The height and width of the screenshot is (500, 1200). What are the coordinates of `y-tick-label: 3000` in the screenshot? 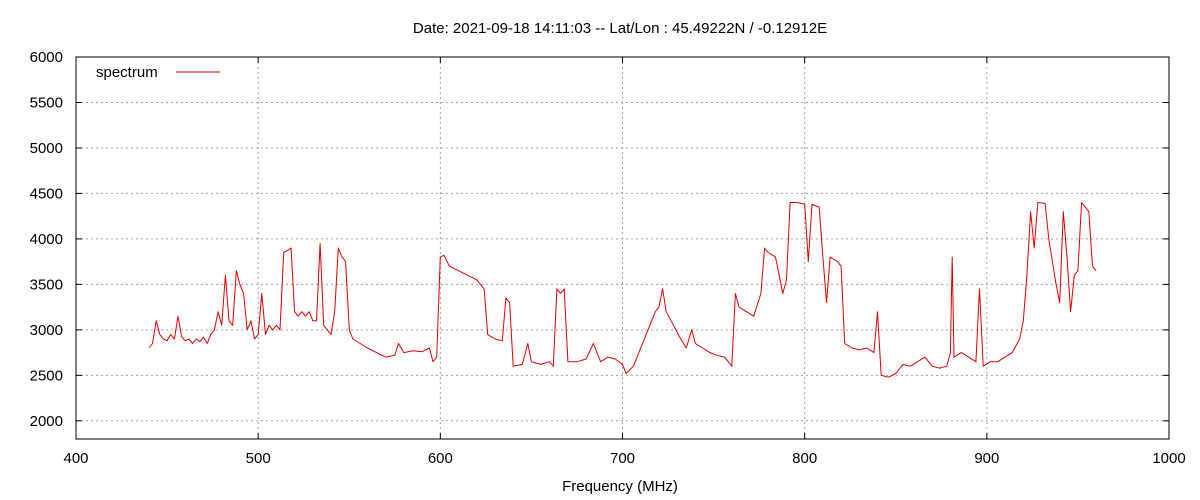 It's located at (46, 330).